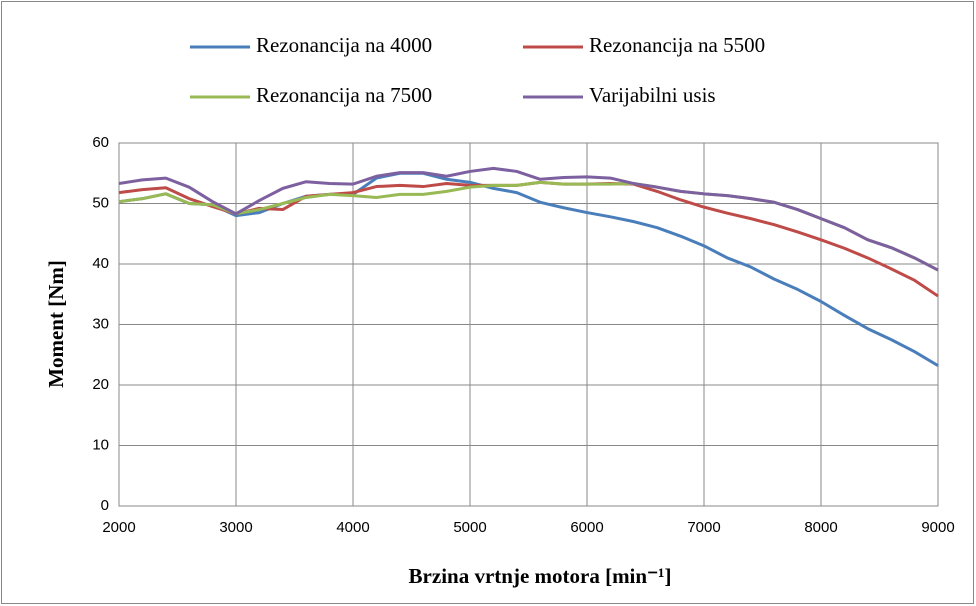 Image resolution: width=976 pixels, height=606 pixels. Describe the element at coordinates (100, 323) in the screenshot. I see `y-tick-label: 30` at that location.